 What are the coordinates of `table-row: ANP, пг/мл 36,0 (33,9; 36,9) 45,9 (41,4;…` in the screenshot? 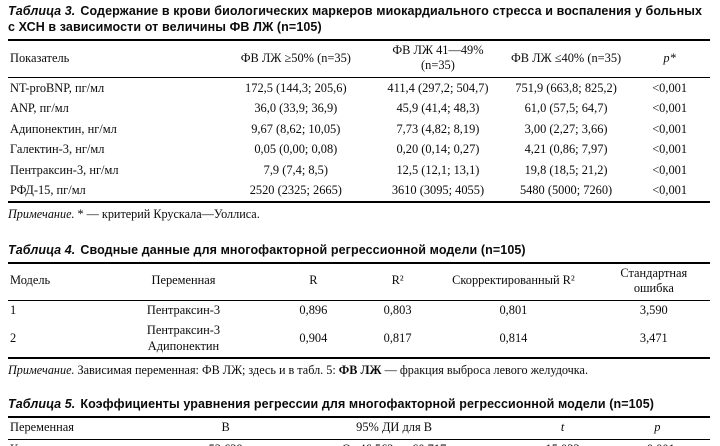 It's located at (359, 109).